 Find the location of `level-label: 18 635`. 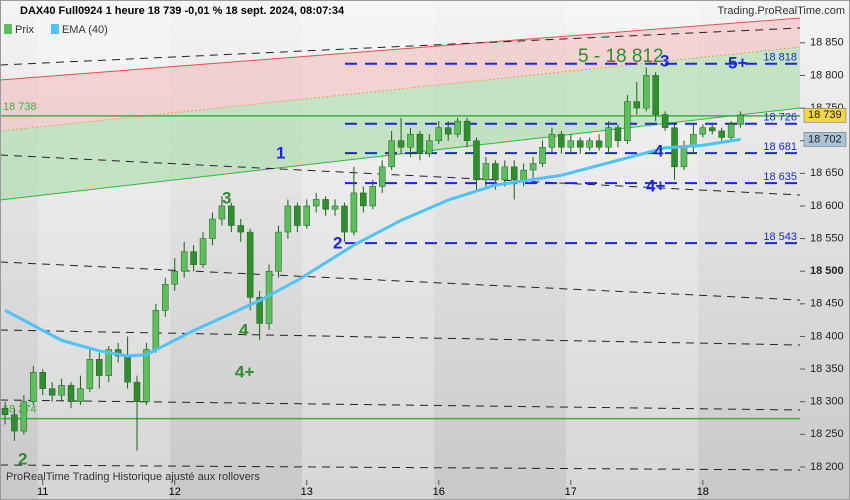

level-label: 18 635 is located at coordinates (780, 177).